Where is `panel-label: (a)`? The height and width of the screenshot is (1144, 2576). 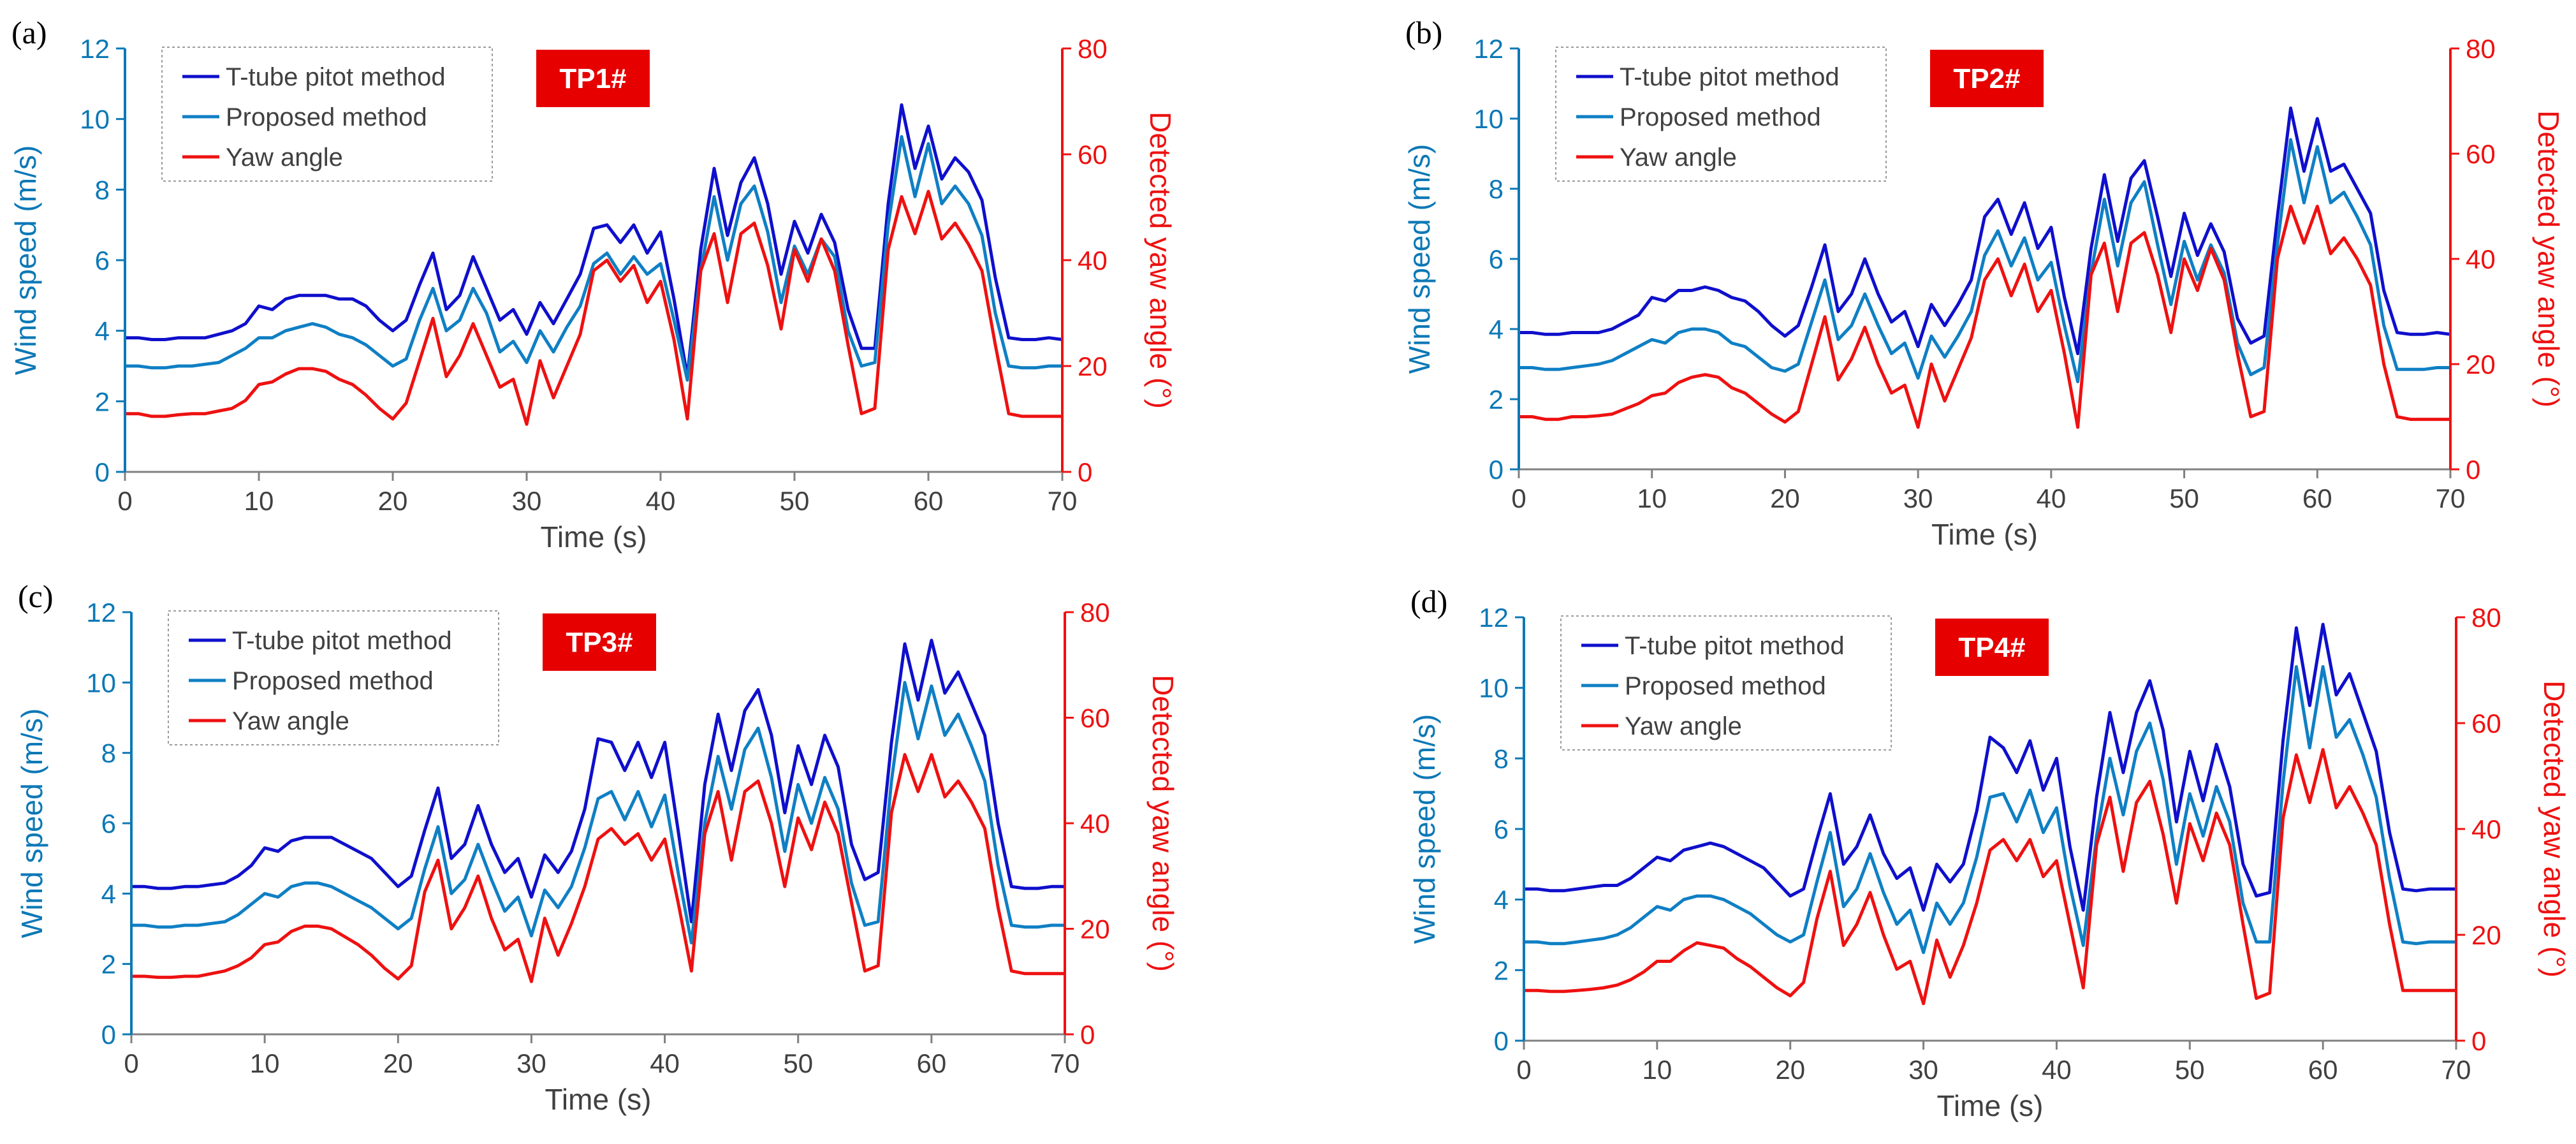
panel-label: (a) is located at coordinates (29, 32).